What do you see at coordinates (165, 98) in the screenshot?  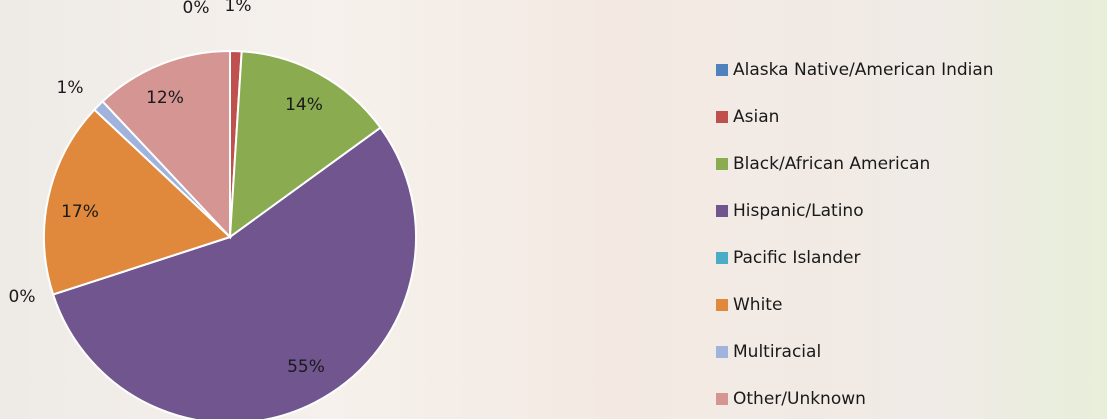 I see `data-label: 12%` at bounding box center [165, 98].